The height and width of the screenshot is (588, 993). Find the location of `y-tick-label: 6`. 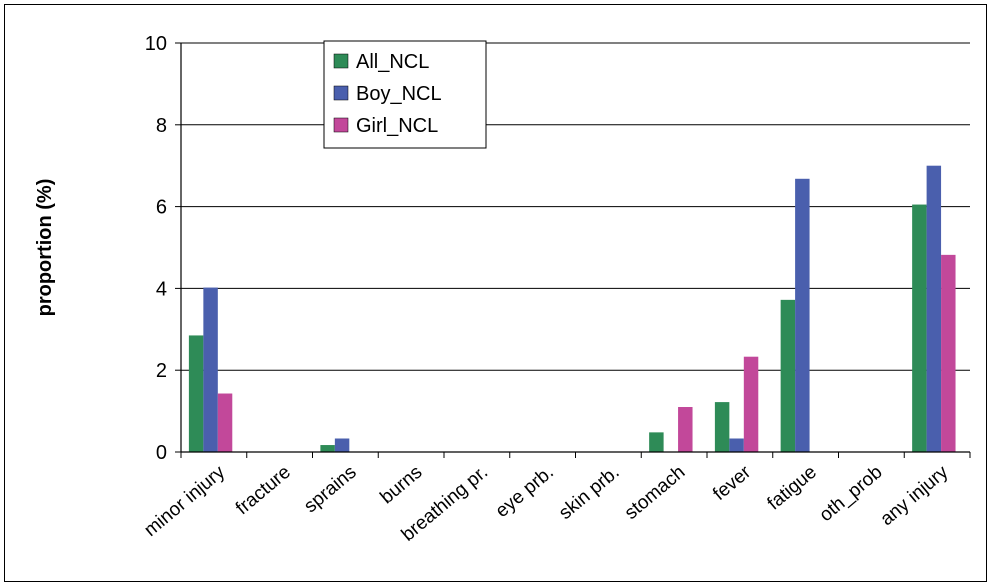

y-tick-label: 6 is located at coordinates (161, 208).